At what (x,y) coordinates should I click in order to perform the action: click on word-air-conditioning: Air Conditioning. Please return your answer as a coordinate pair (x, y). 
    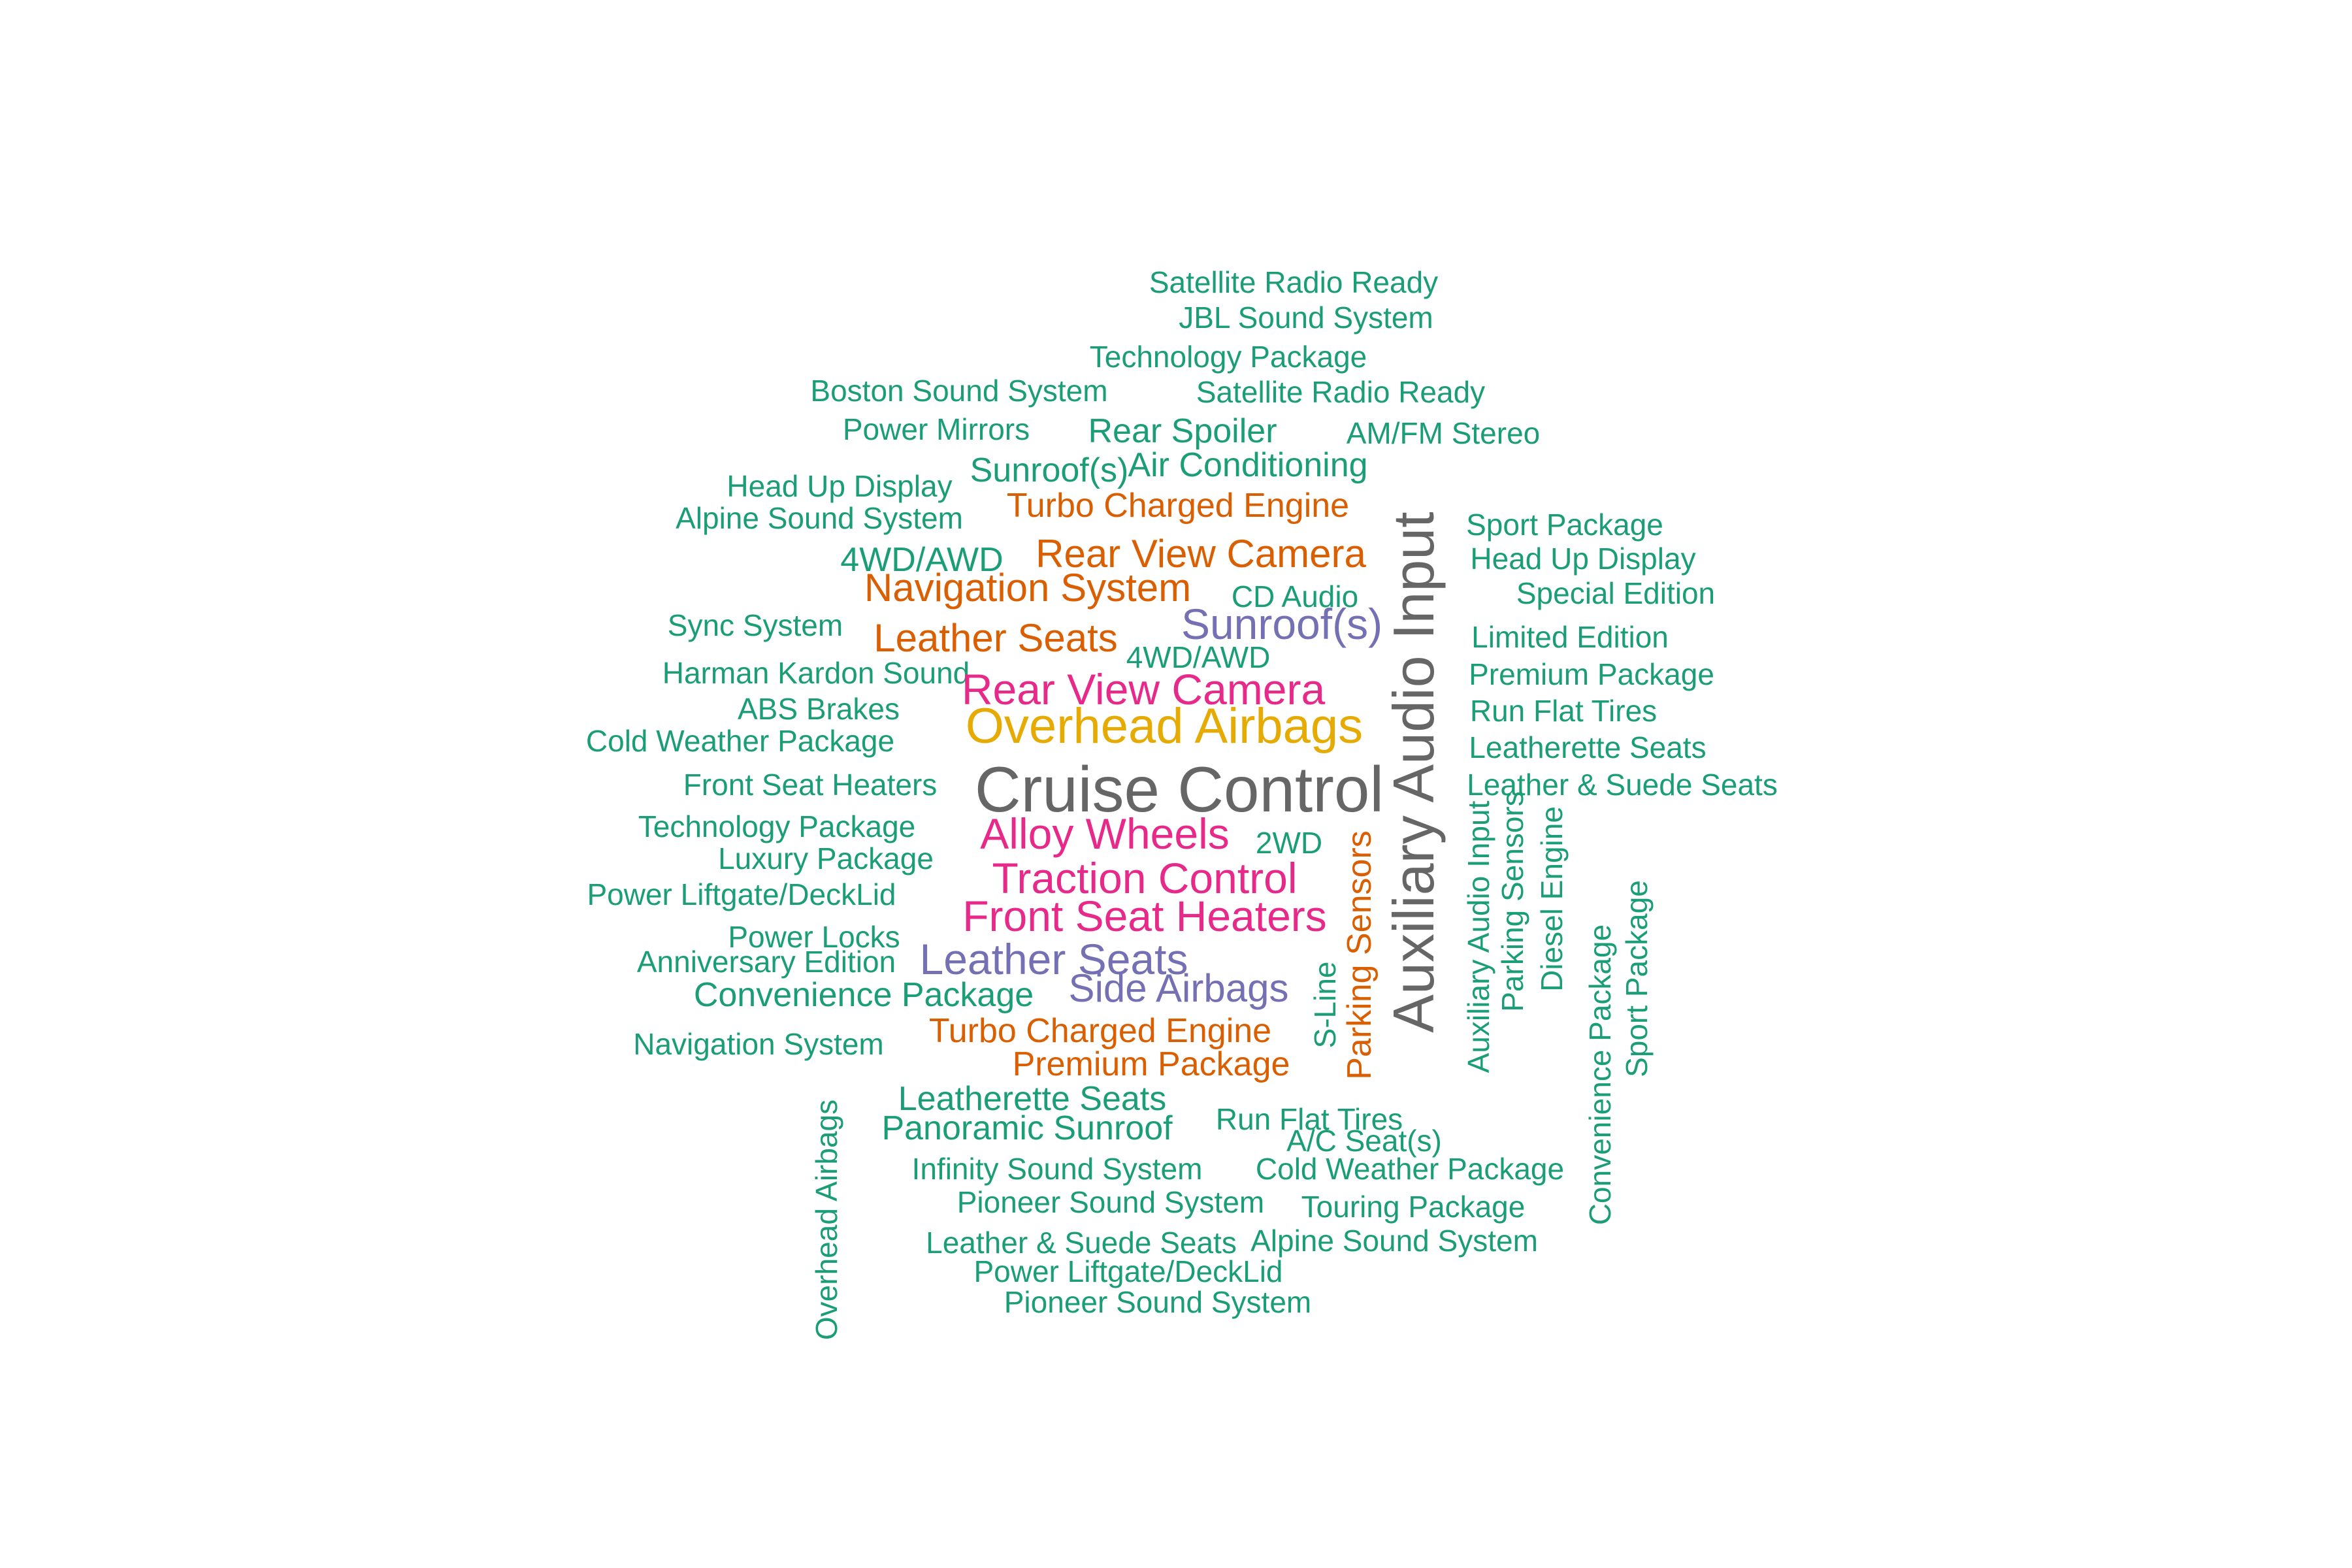
    Looking at the image, I should click on (1248, 465).